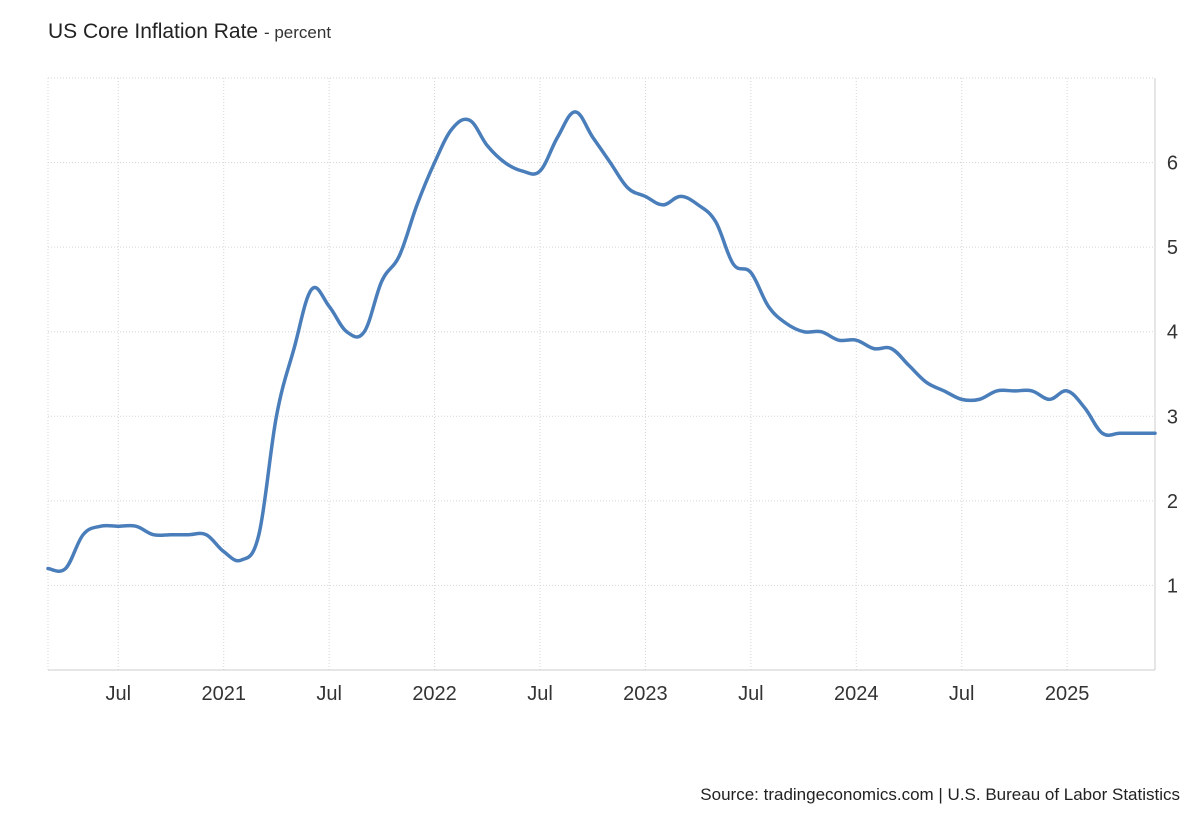 This screenshot has height=820, width=1200. What do you see at coordinates (223, 694) in the screenshot?
I see `x-tick-label: 2021` at bounding box center [223, 694].